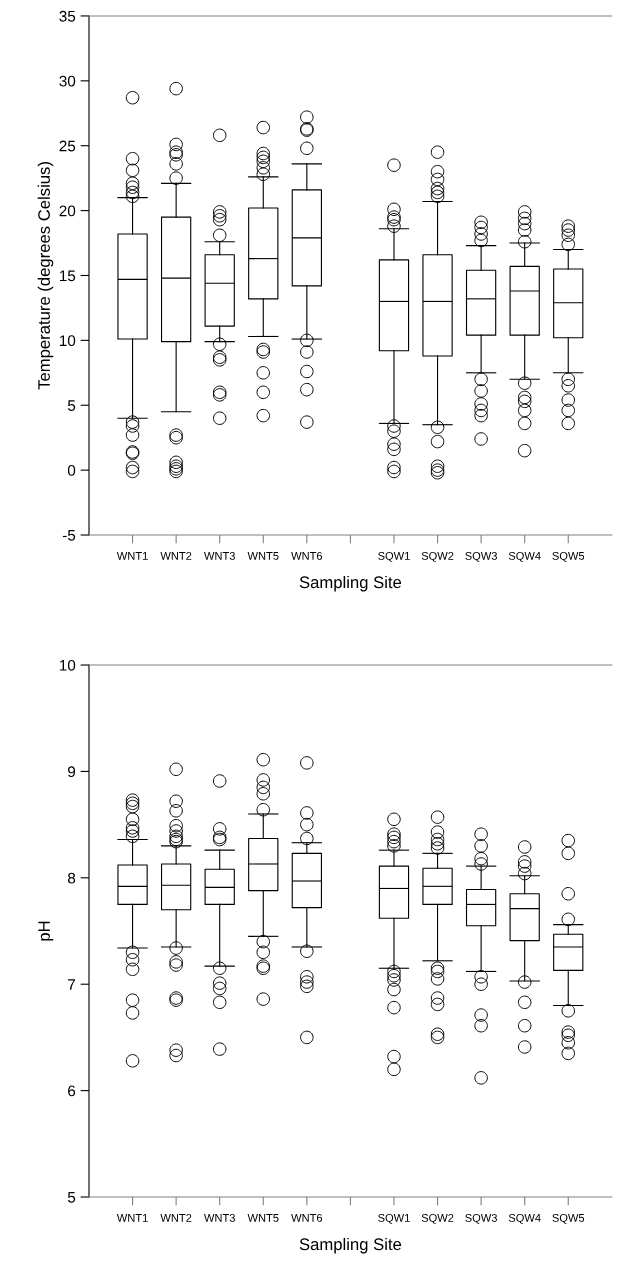 Image resolution: width=618 pixels, height=1266 pixels. Describe the element at coordinates (67, 276) in the screenshot. I see `y-tick-label: 15` at that location.